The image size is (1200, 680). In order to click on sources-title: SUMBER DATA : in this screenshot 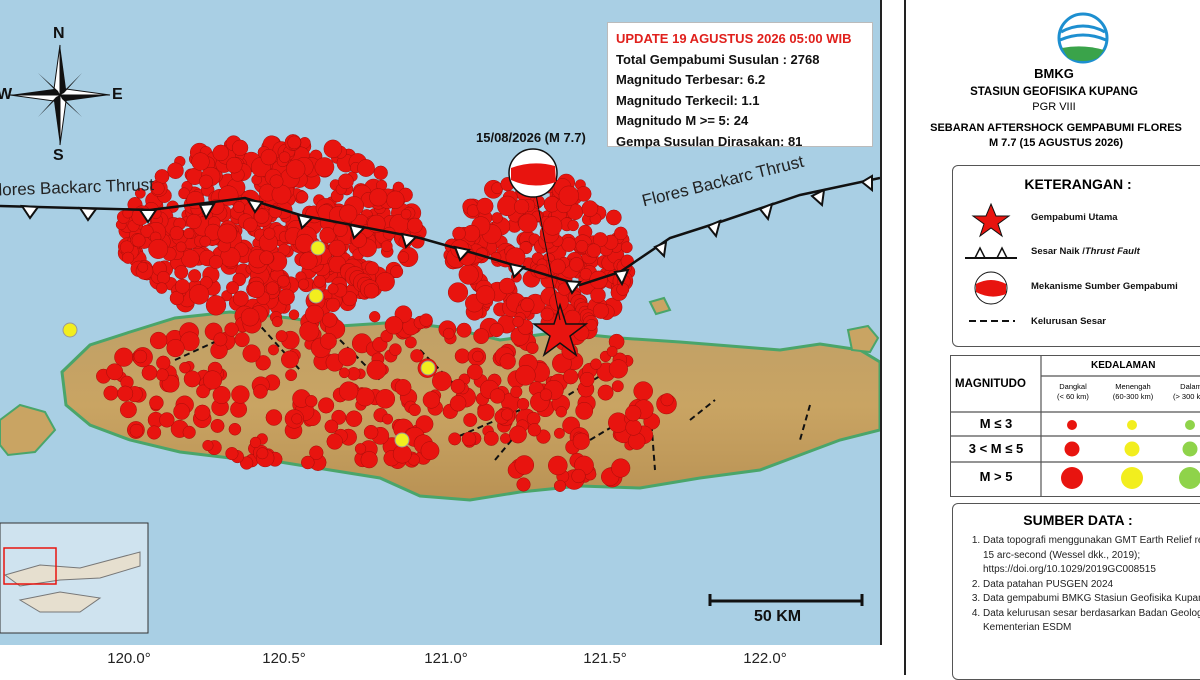, I will do `click(1078, 520)`.